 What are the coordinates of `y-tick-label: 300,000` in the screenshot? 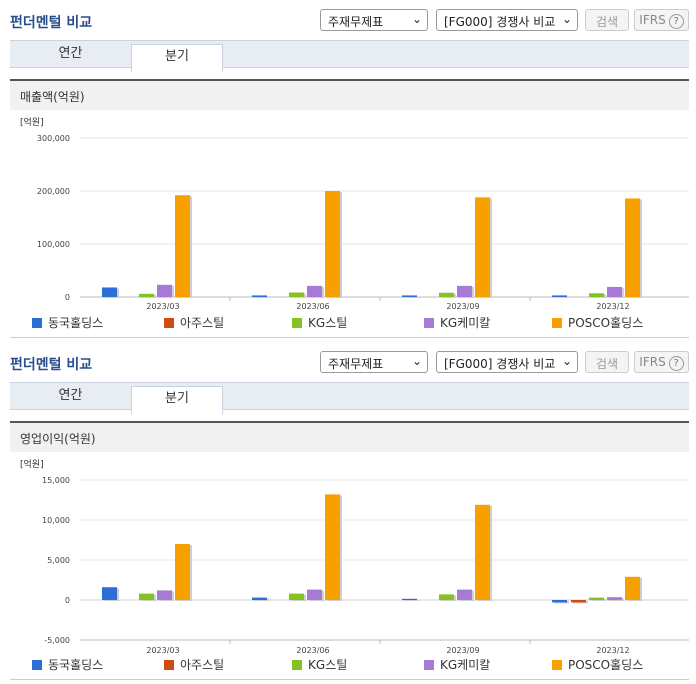 It's located at (53, 138).